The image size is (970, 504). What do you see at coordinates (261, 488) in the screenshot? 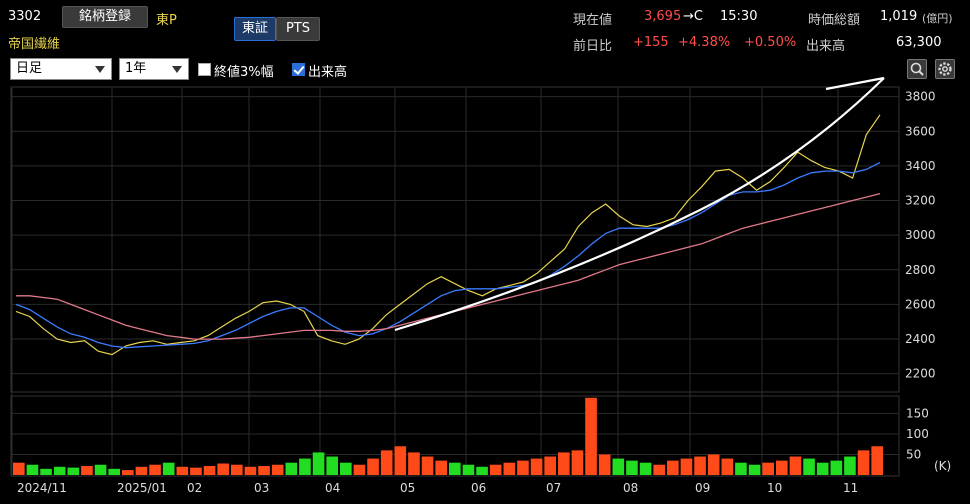
I see `x-tick-label: 03` at bounding box center [261, 488].